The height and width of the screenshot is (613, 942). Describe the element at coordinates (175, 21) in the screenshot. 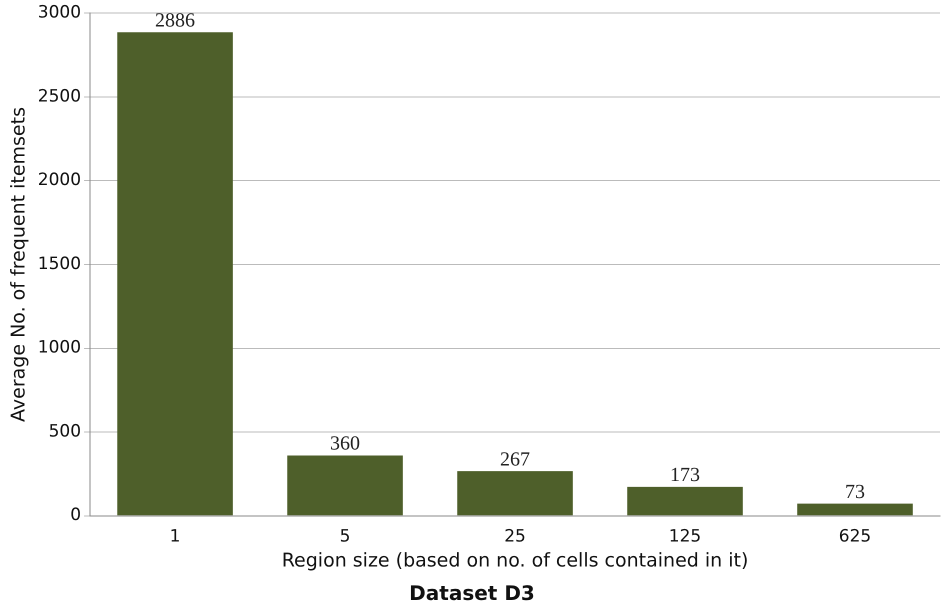

I see `data-label: 2886` at that location.